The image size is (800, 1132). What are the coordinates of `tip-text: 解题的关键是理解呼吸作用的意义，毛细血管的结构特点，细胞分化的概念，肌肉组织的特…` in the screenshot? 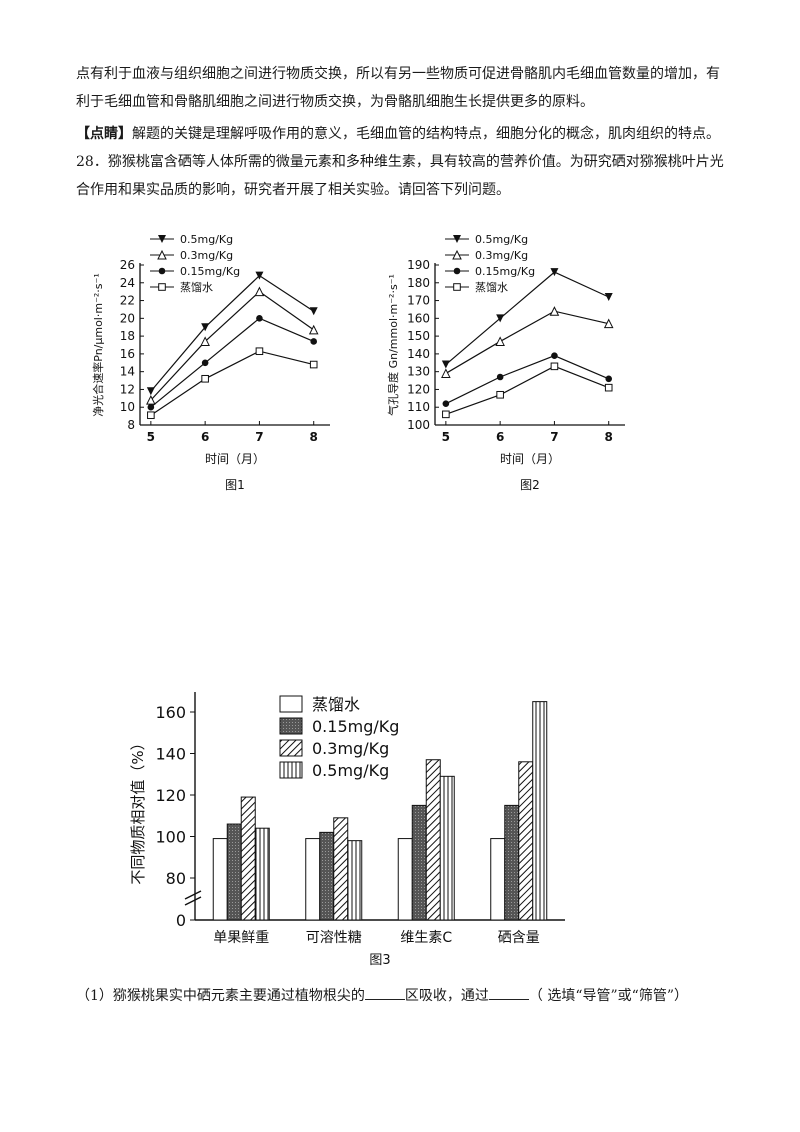 It's located at (426, 134).